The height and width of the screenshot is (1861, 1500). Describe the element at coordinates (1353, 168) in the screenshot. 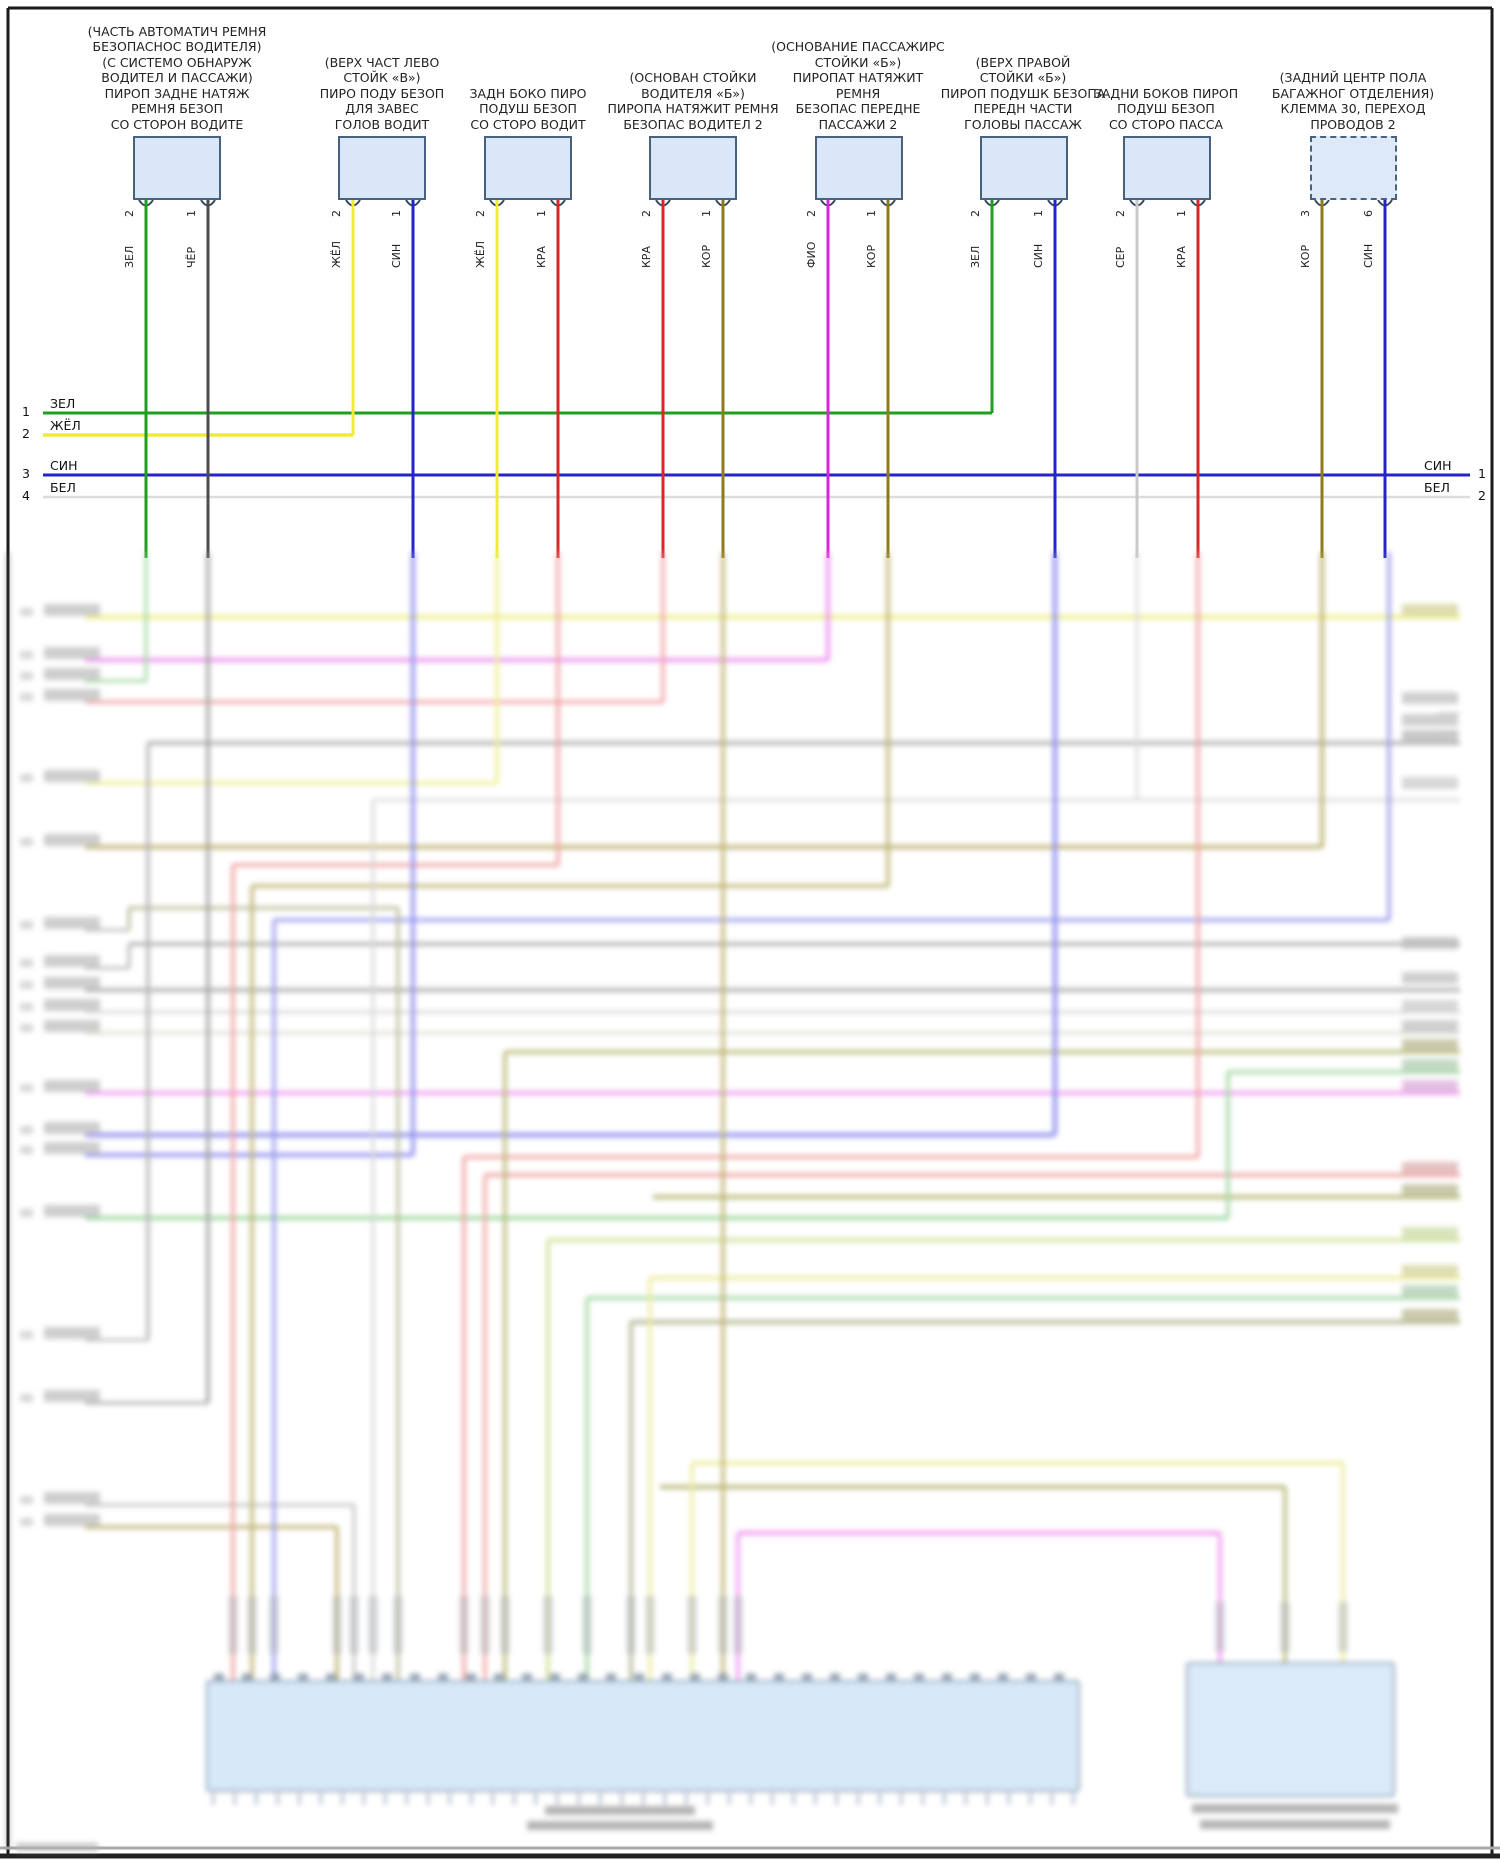

I see `junction-connector-8-box` at that location.